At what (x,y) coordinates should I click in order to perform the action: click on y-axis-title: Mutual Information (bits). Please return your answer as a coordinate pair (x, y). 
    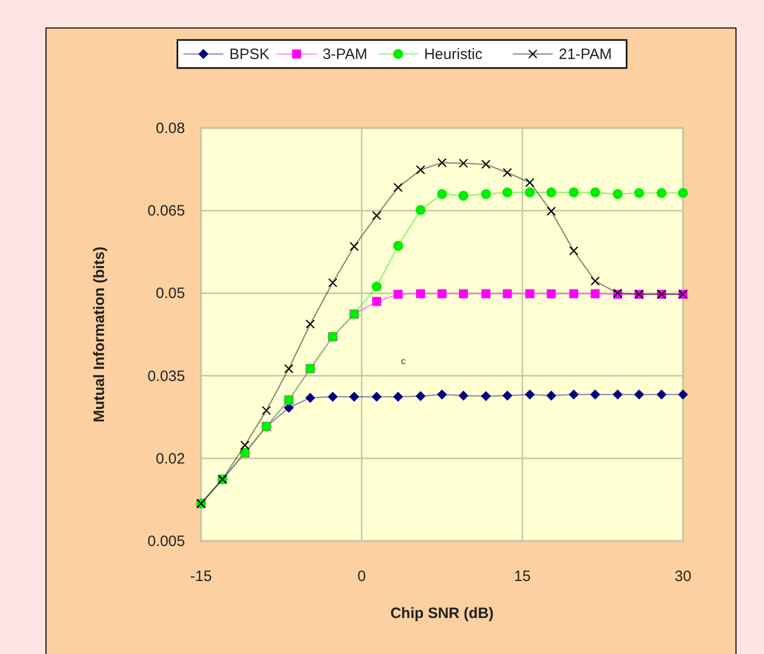
    Looking at the image, I should click on (99, 334).